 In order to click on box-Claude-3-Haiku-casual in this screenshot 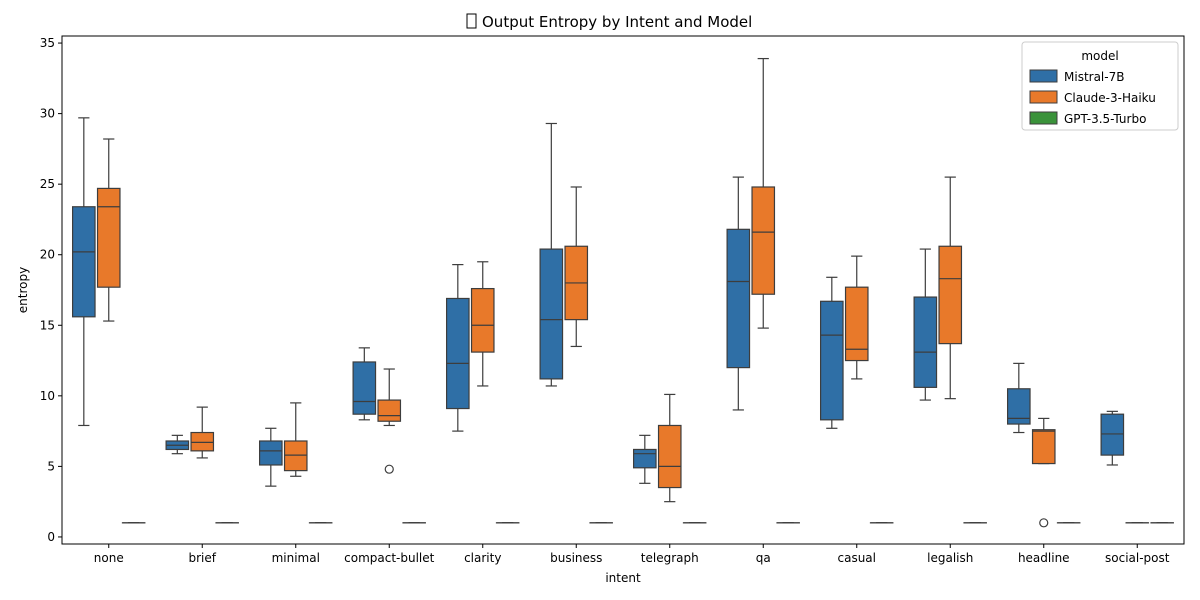, I will do `click(856, 317)`.